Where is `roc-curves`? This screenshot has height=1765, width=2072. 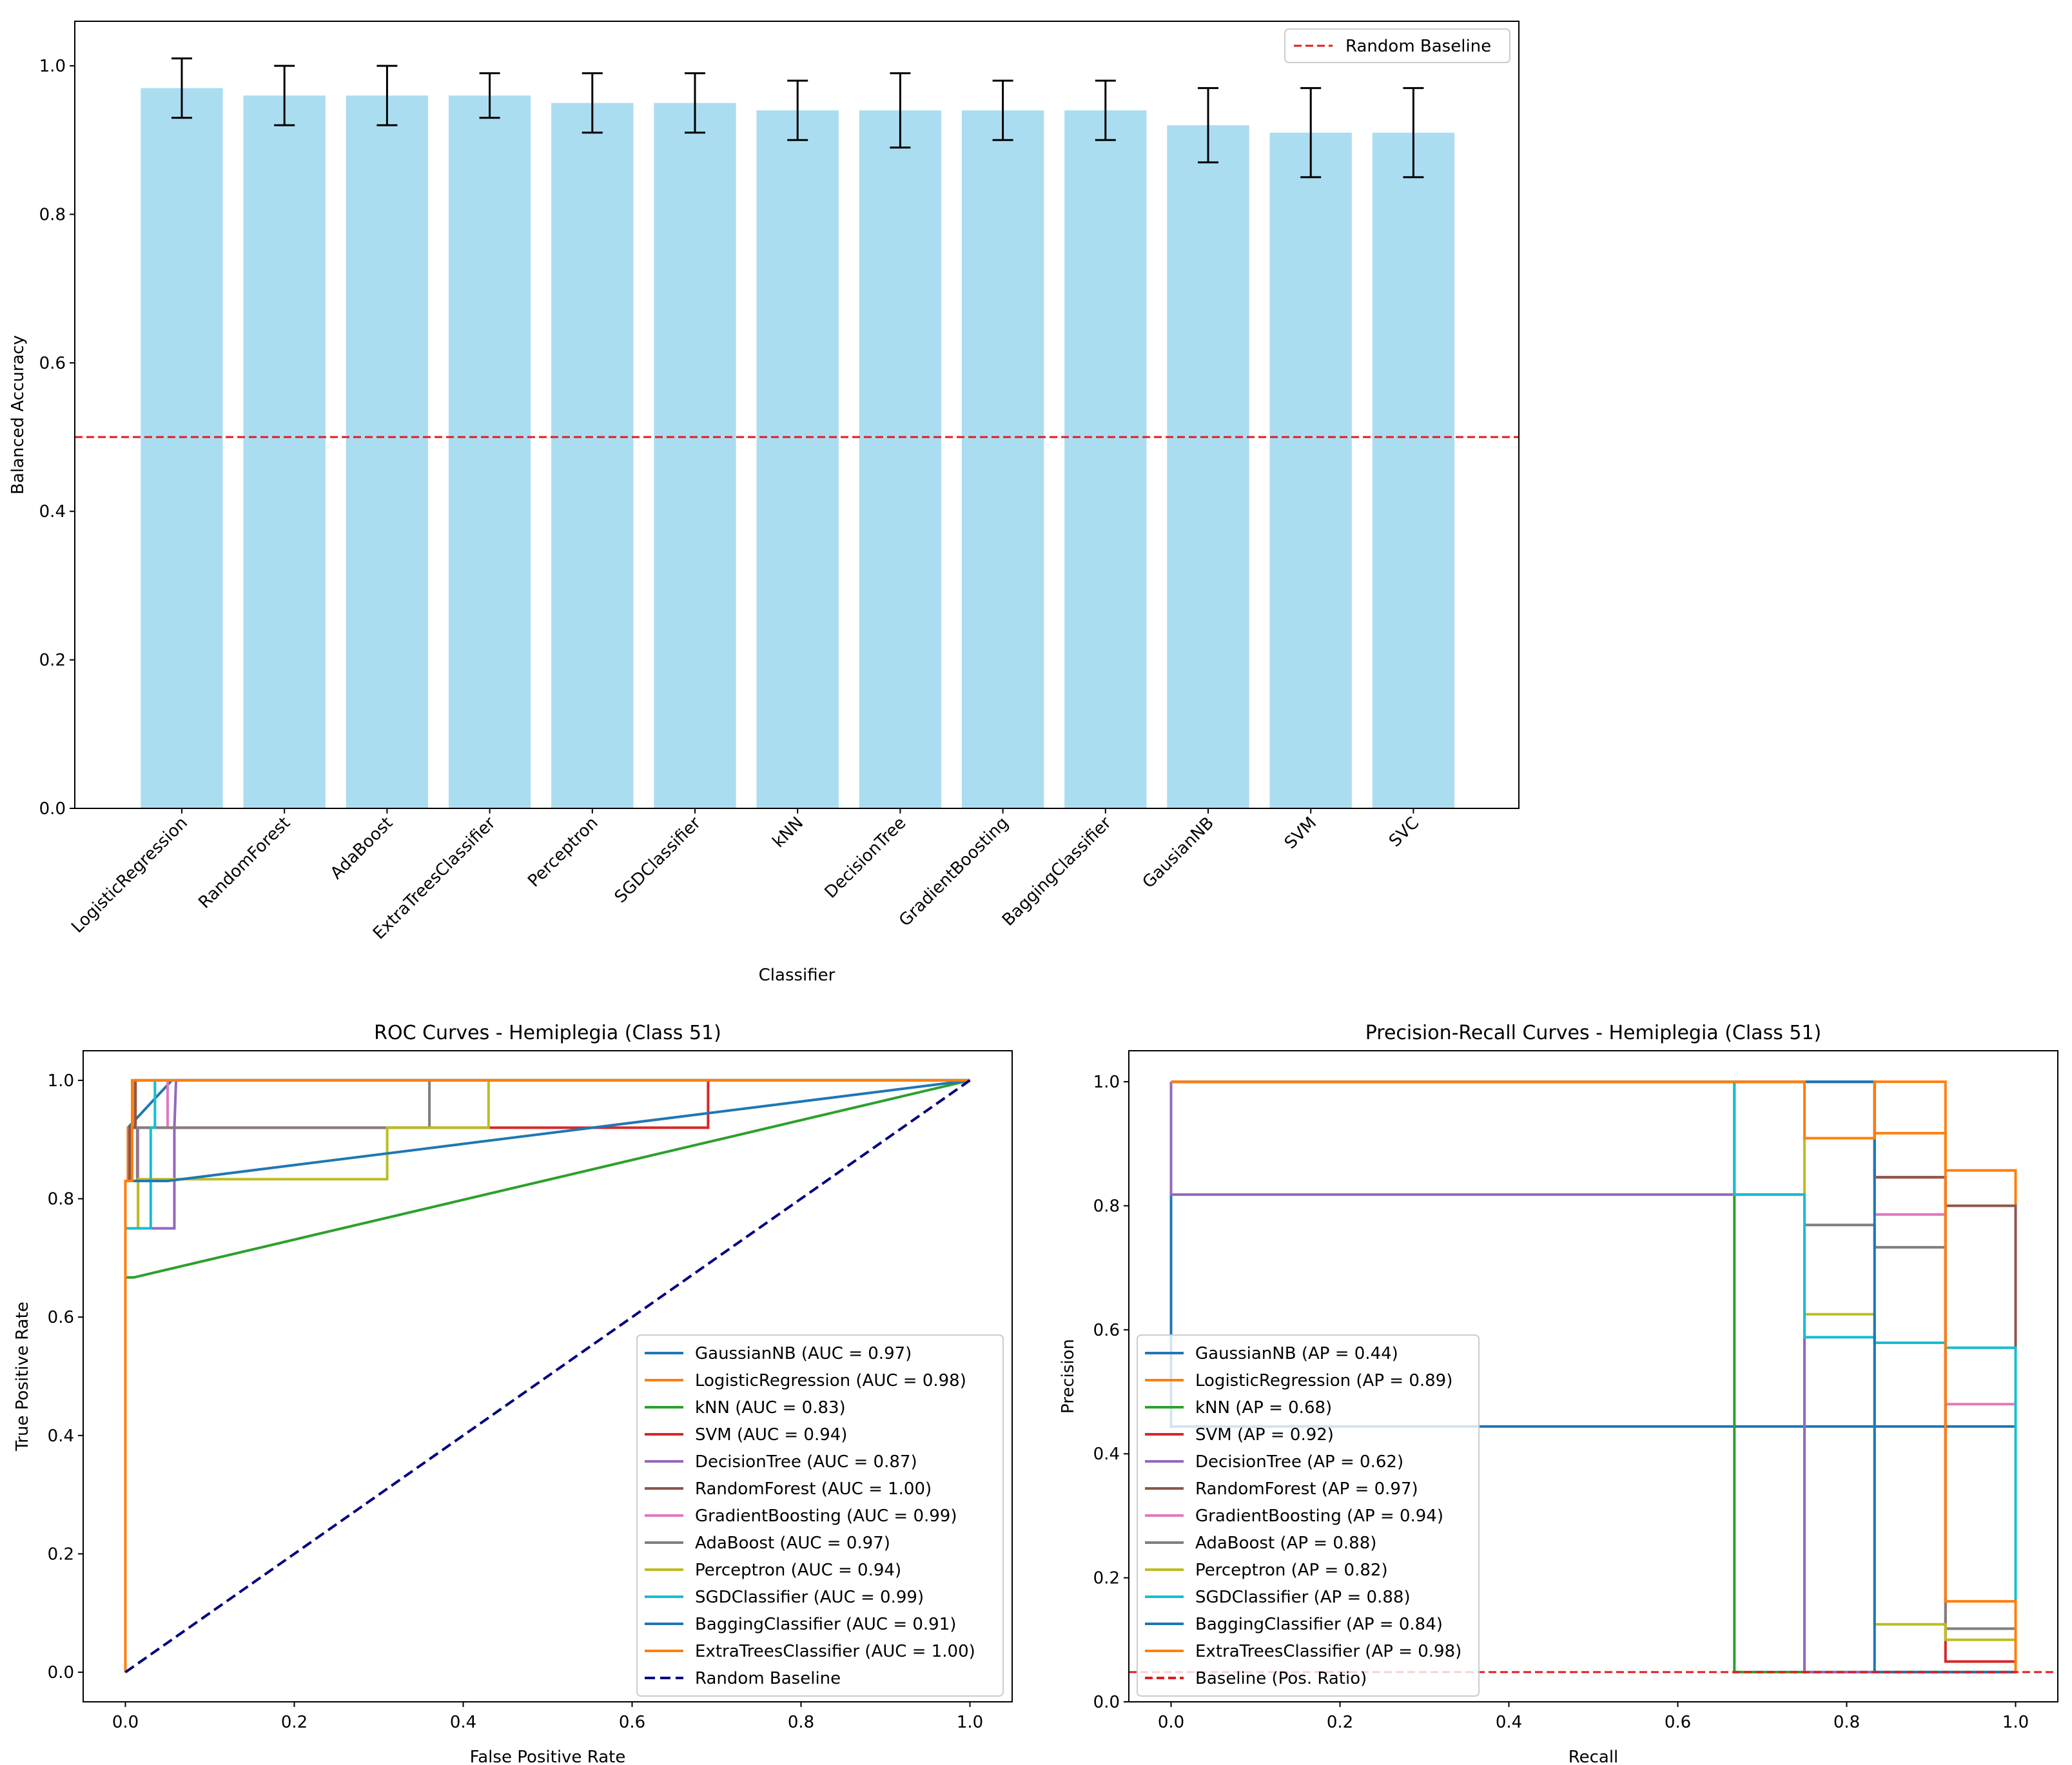 roc-curves is located at coordinates (547, 1375).